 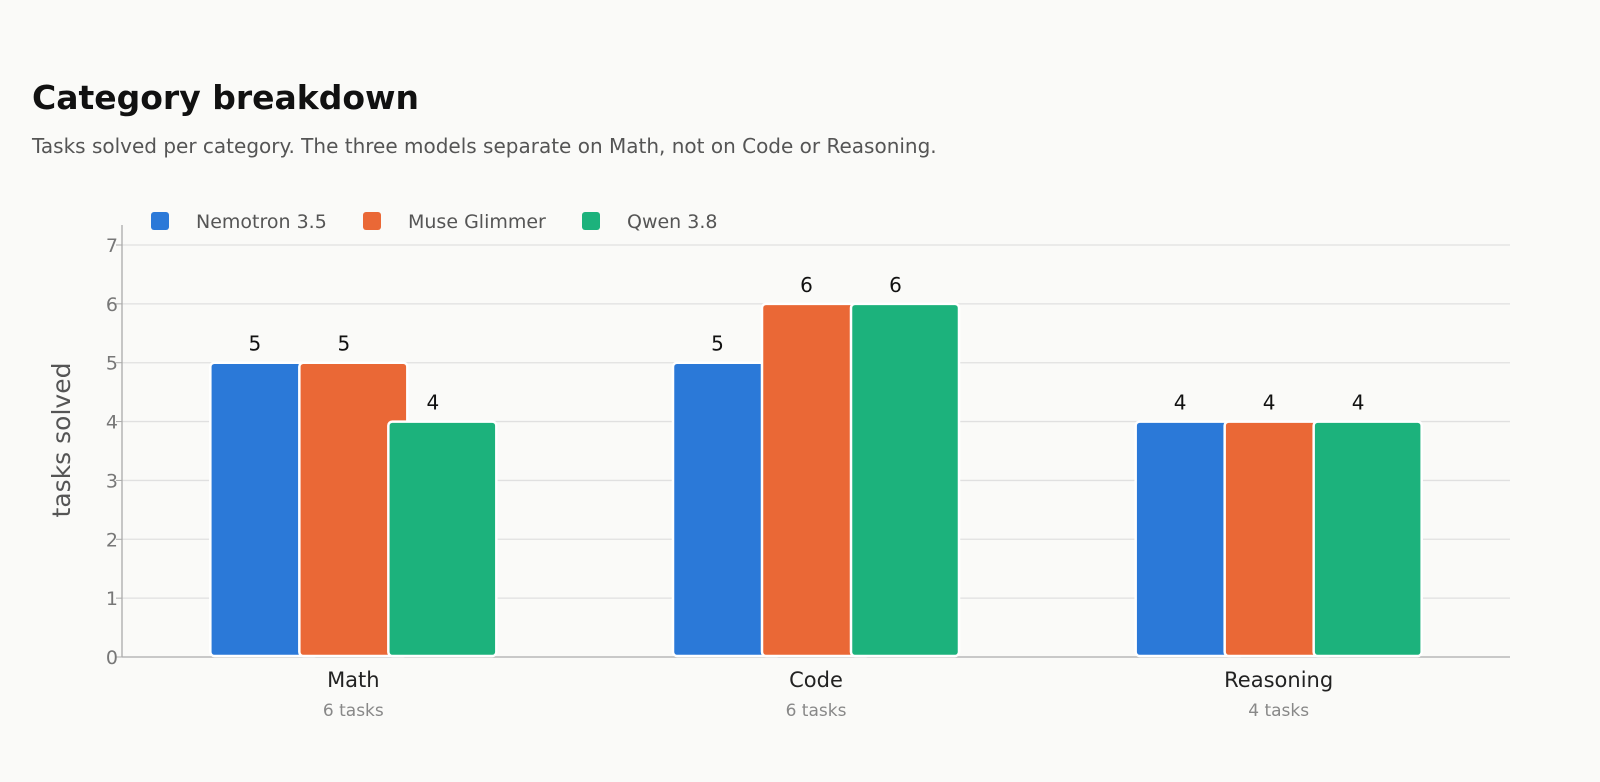 What do you see at coordinates (112, 305) in the screenshot?
I see `y-tick-label: 6` at bounding box center [112, 305].